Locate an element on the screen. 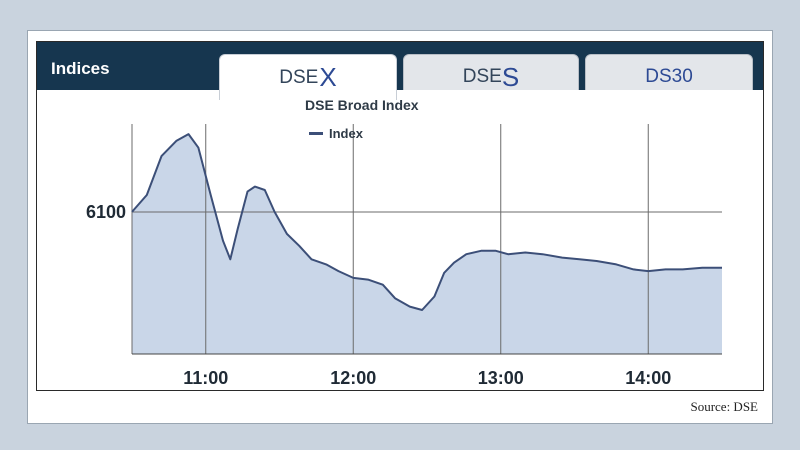 The width and height of the screenshot is (800, 450). x-tick-label: 14:00 is located at coordinates (648, 378).